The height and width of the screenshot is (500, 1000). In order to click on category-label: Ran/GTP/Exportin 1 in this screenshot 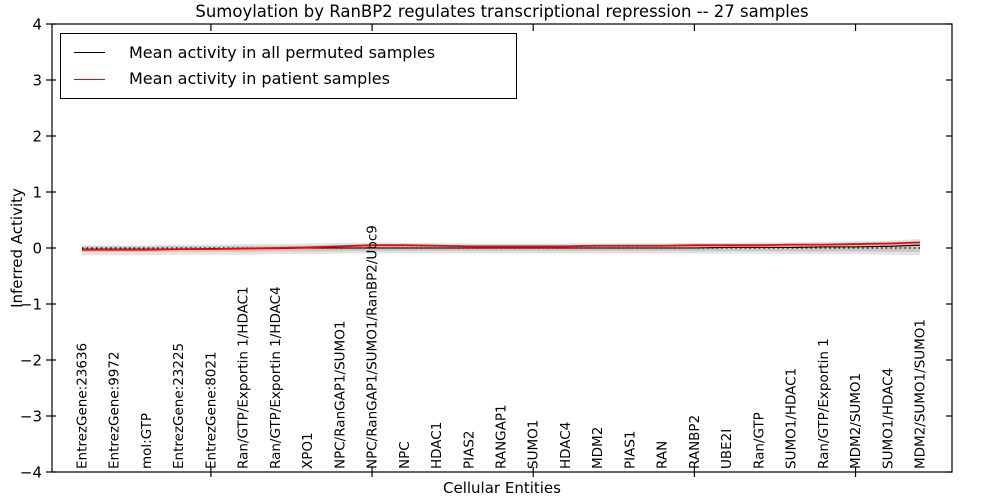, I will do `click(824, 403)`.